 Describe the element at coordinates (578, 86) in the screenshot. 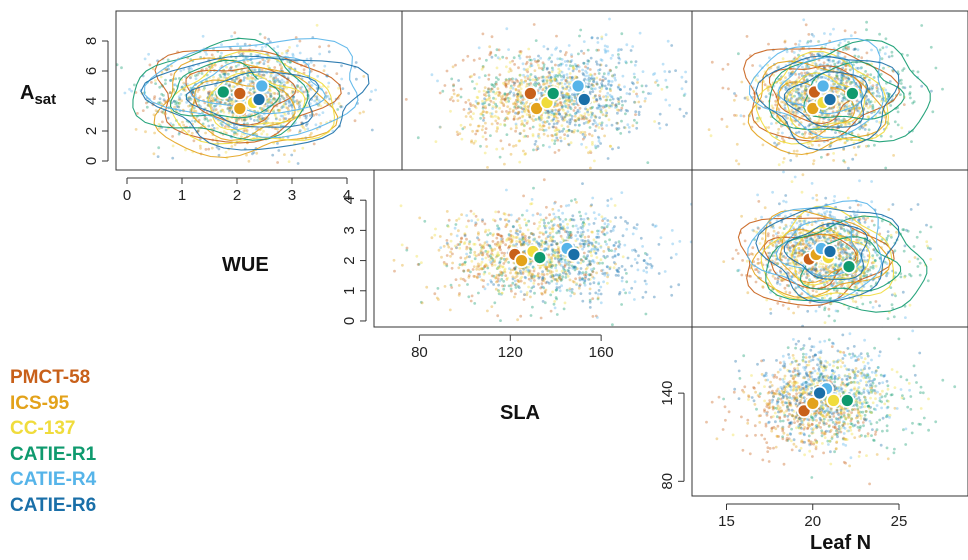

I see `mean-marker-CATIE-R4` at that location.